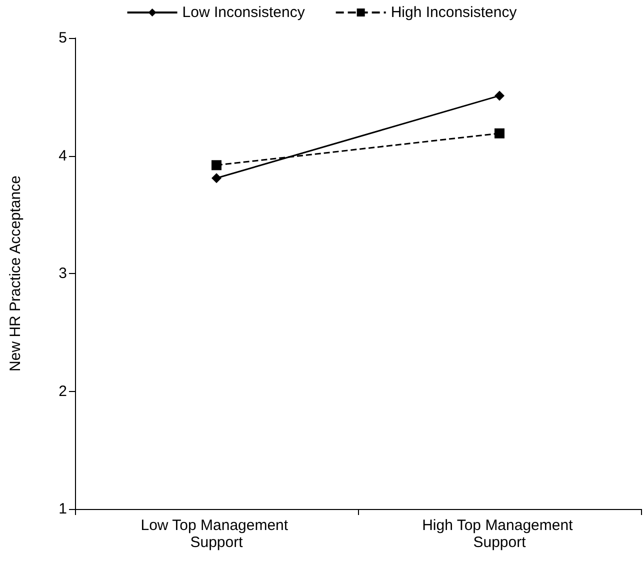 Image resolution: width=643 pixels, height=567 pixels. What do you see at coordinates (62, 273) in the screenshot?
I see `y-tick-label: 3` at bounding box center [62, 273].